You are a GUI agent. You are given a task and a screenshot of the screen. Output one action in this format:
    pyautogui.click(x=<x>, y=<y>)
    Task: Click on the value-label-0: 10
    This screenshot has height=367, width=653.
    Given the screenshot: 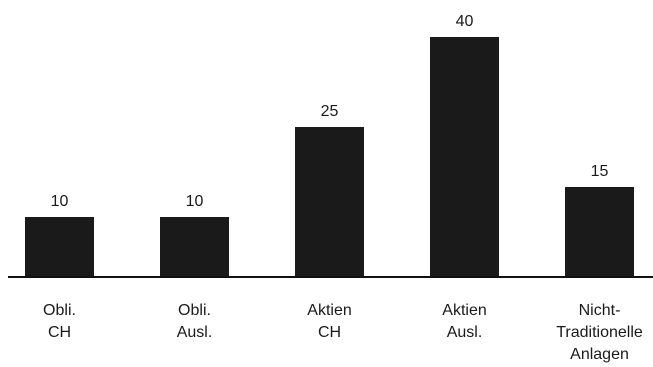 What is the action you would take?
    pyautogui.click(x=60, y=201)
    